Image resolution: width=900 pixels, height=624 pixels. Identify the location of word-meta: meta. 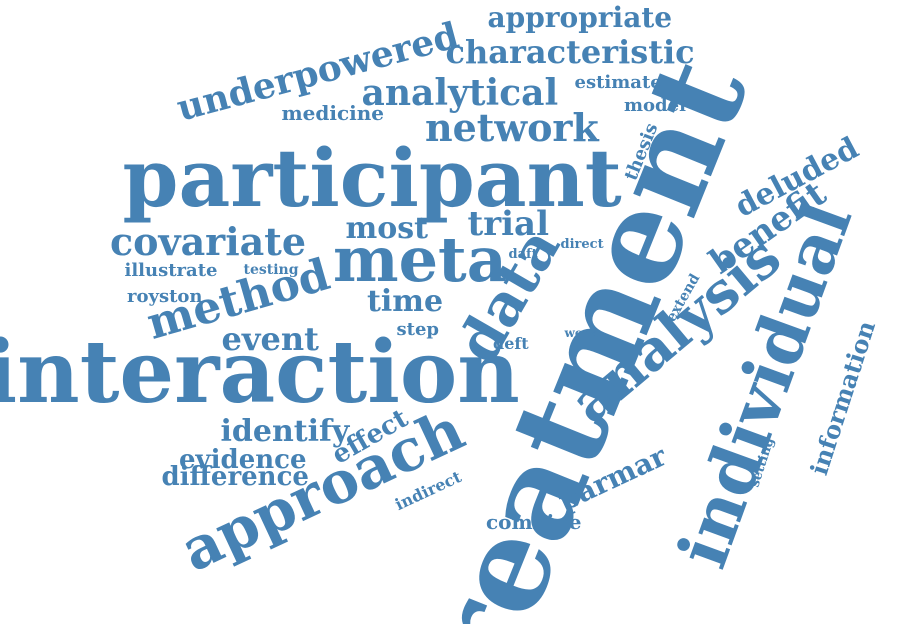
(420, 259).